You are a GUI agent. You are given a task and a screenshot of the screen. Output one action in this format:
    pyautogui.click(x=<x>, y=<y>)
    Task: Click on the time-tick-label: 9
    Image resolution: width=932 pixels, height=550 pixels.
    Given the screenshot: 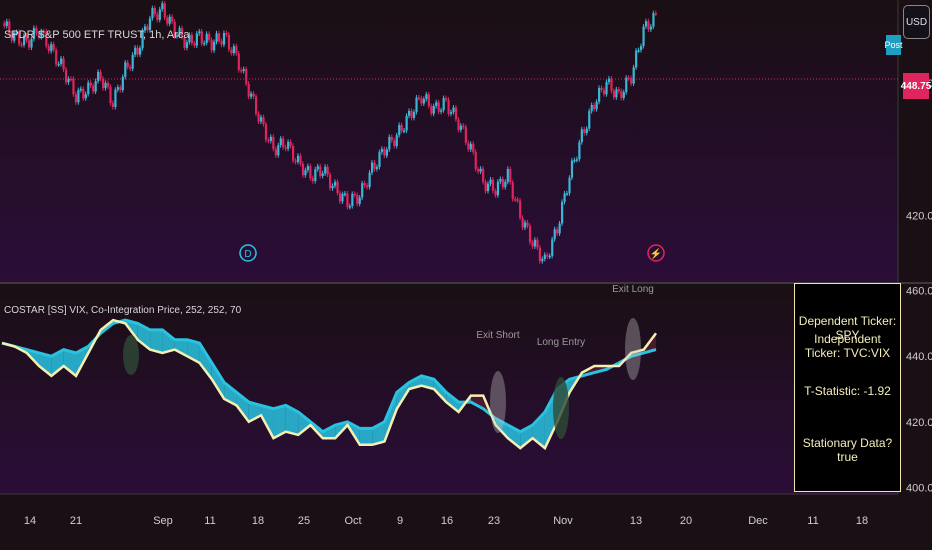 What is the action you would take?
    pyautogui.click(x=400, y=521)
    